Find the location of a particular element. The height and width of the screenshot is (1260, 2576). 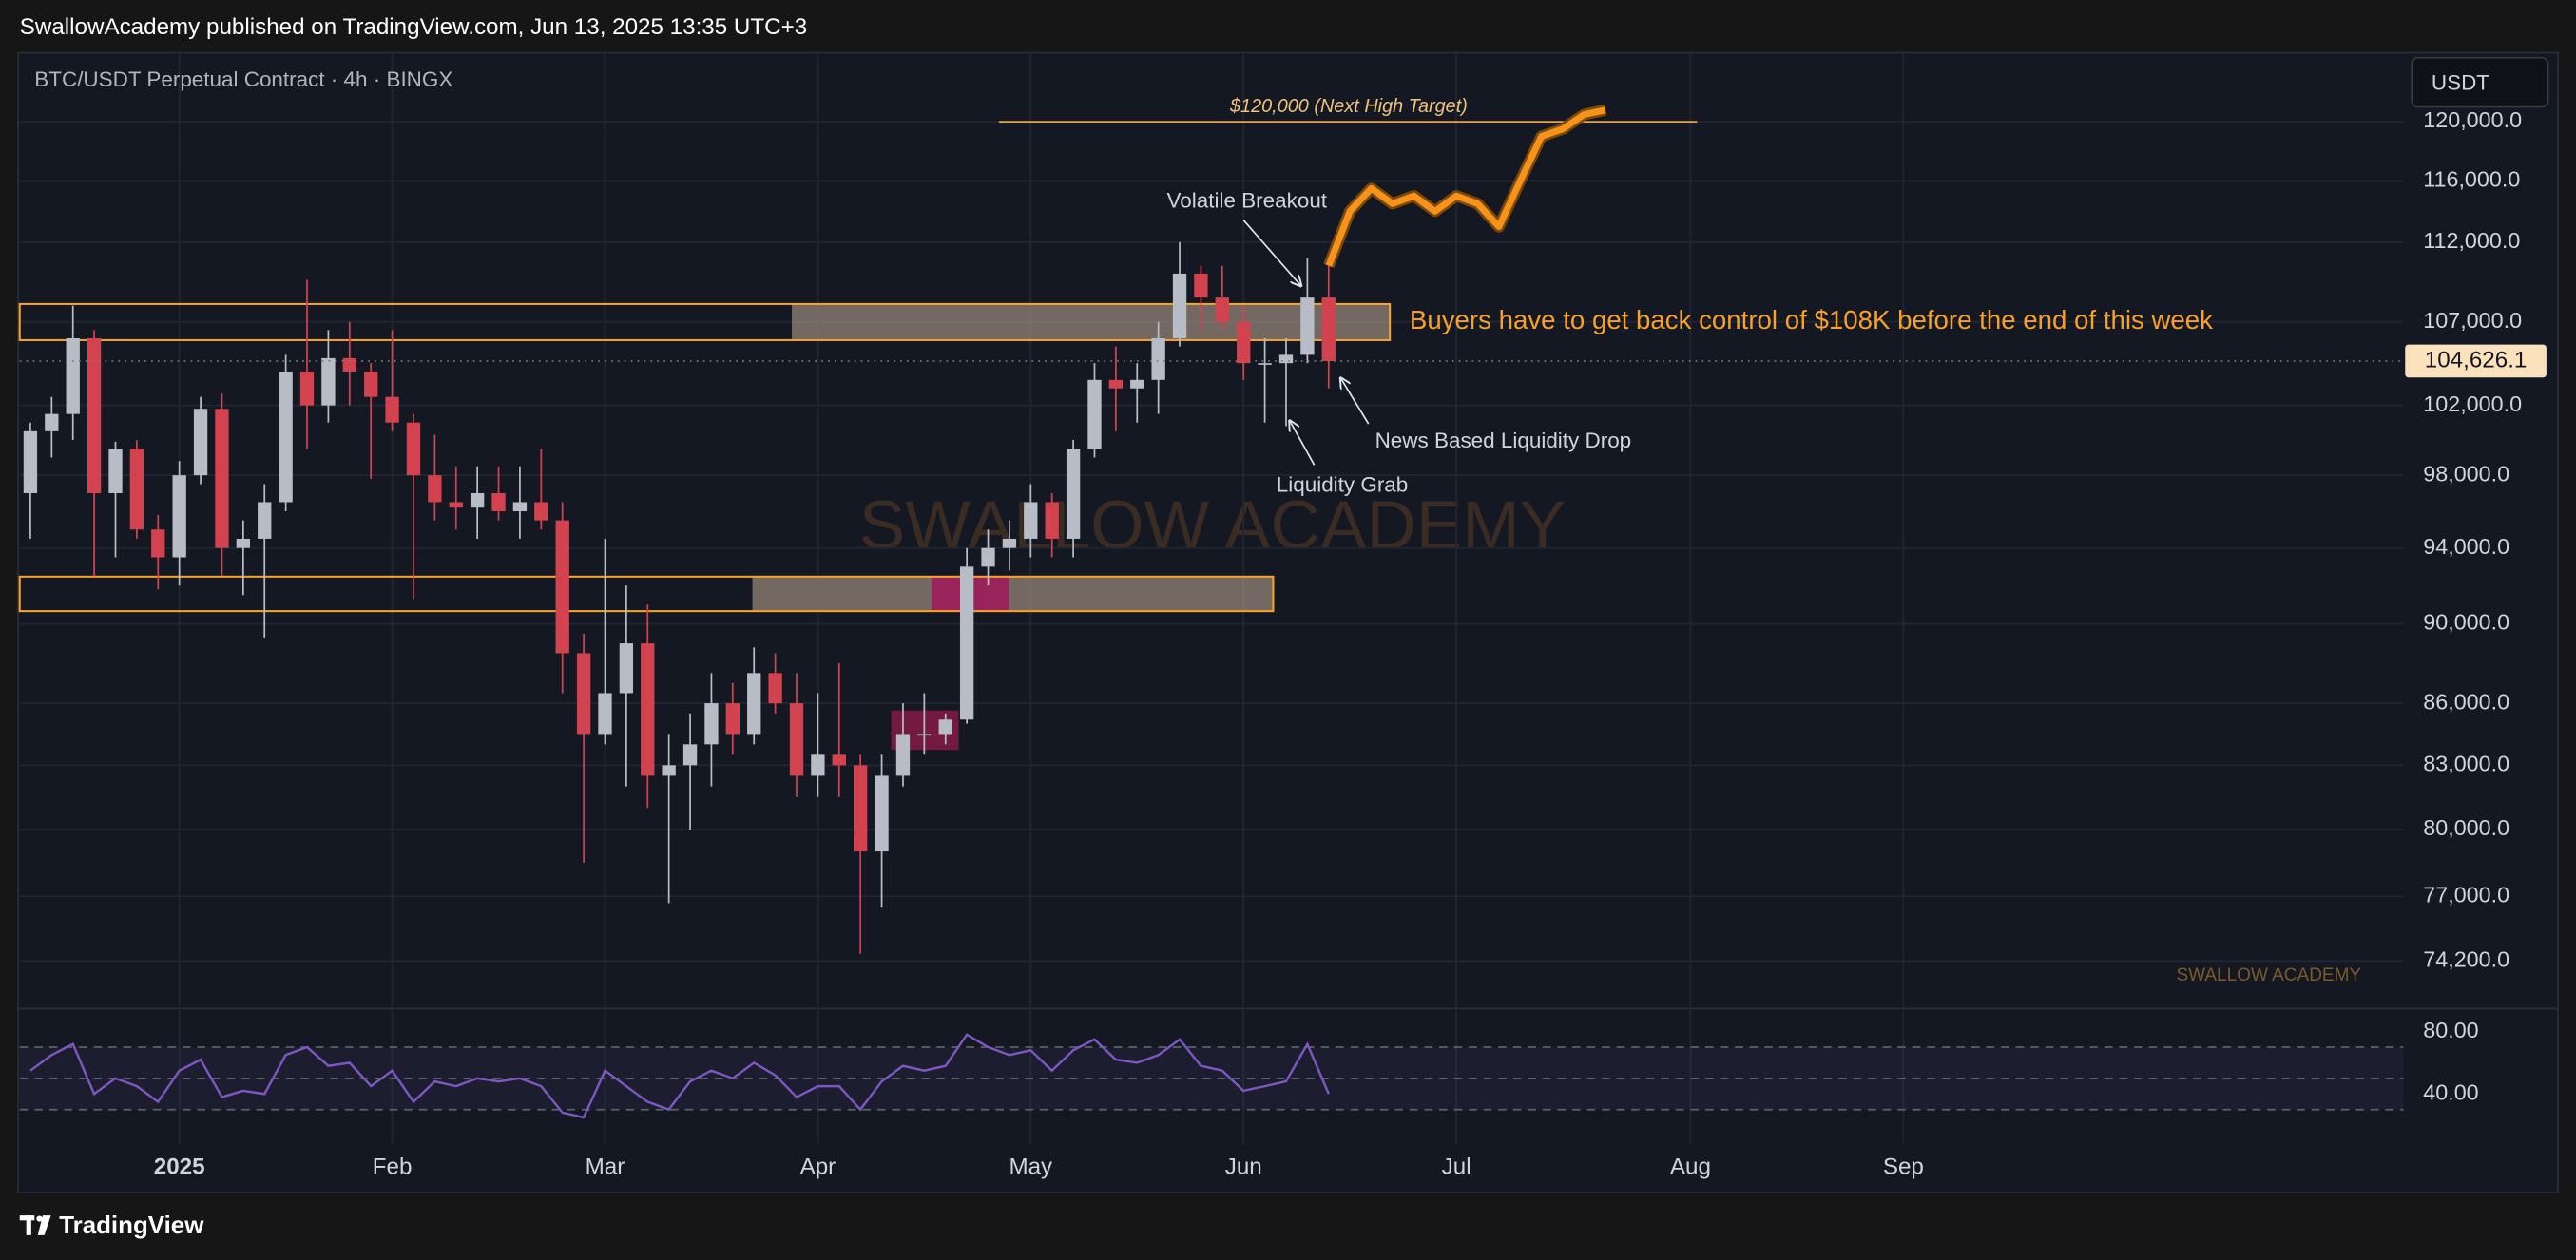

x-tick-label: Aug is located at coordinates (1690, 1166).